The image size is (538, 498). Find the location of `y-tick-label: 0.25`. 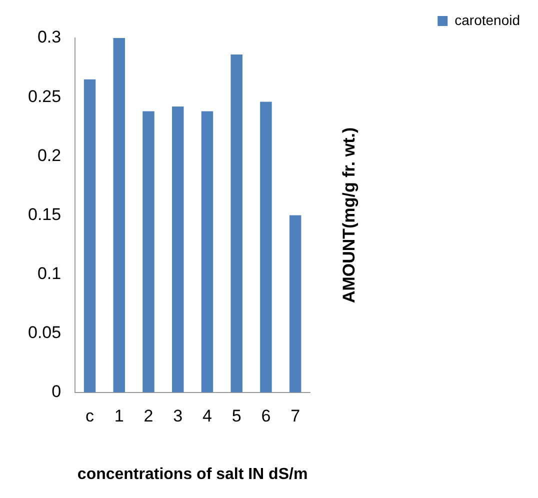

y-tick-label: 0.25 is located at coordinates (45, 96).